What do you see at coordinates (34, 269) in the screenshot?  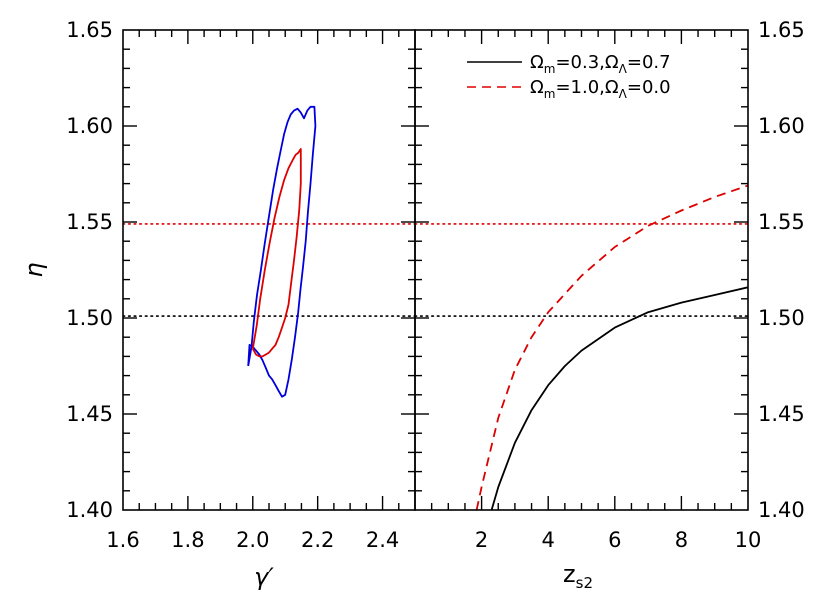 I see `y-axis-title: η` at bounding box center [34, 269].